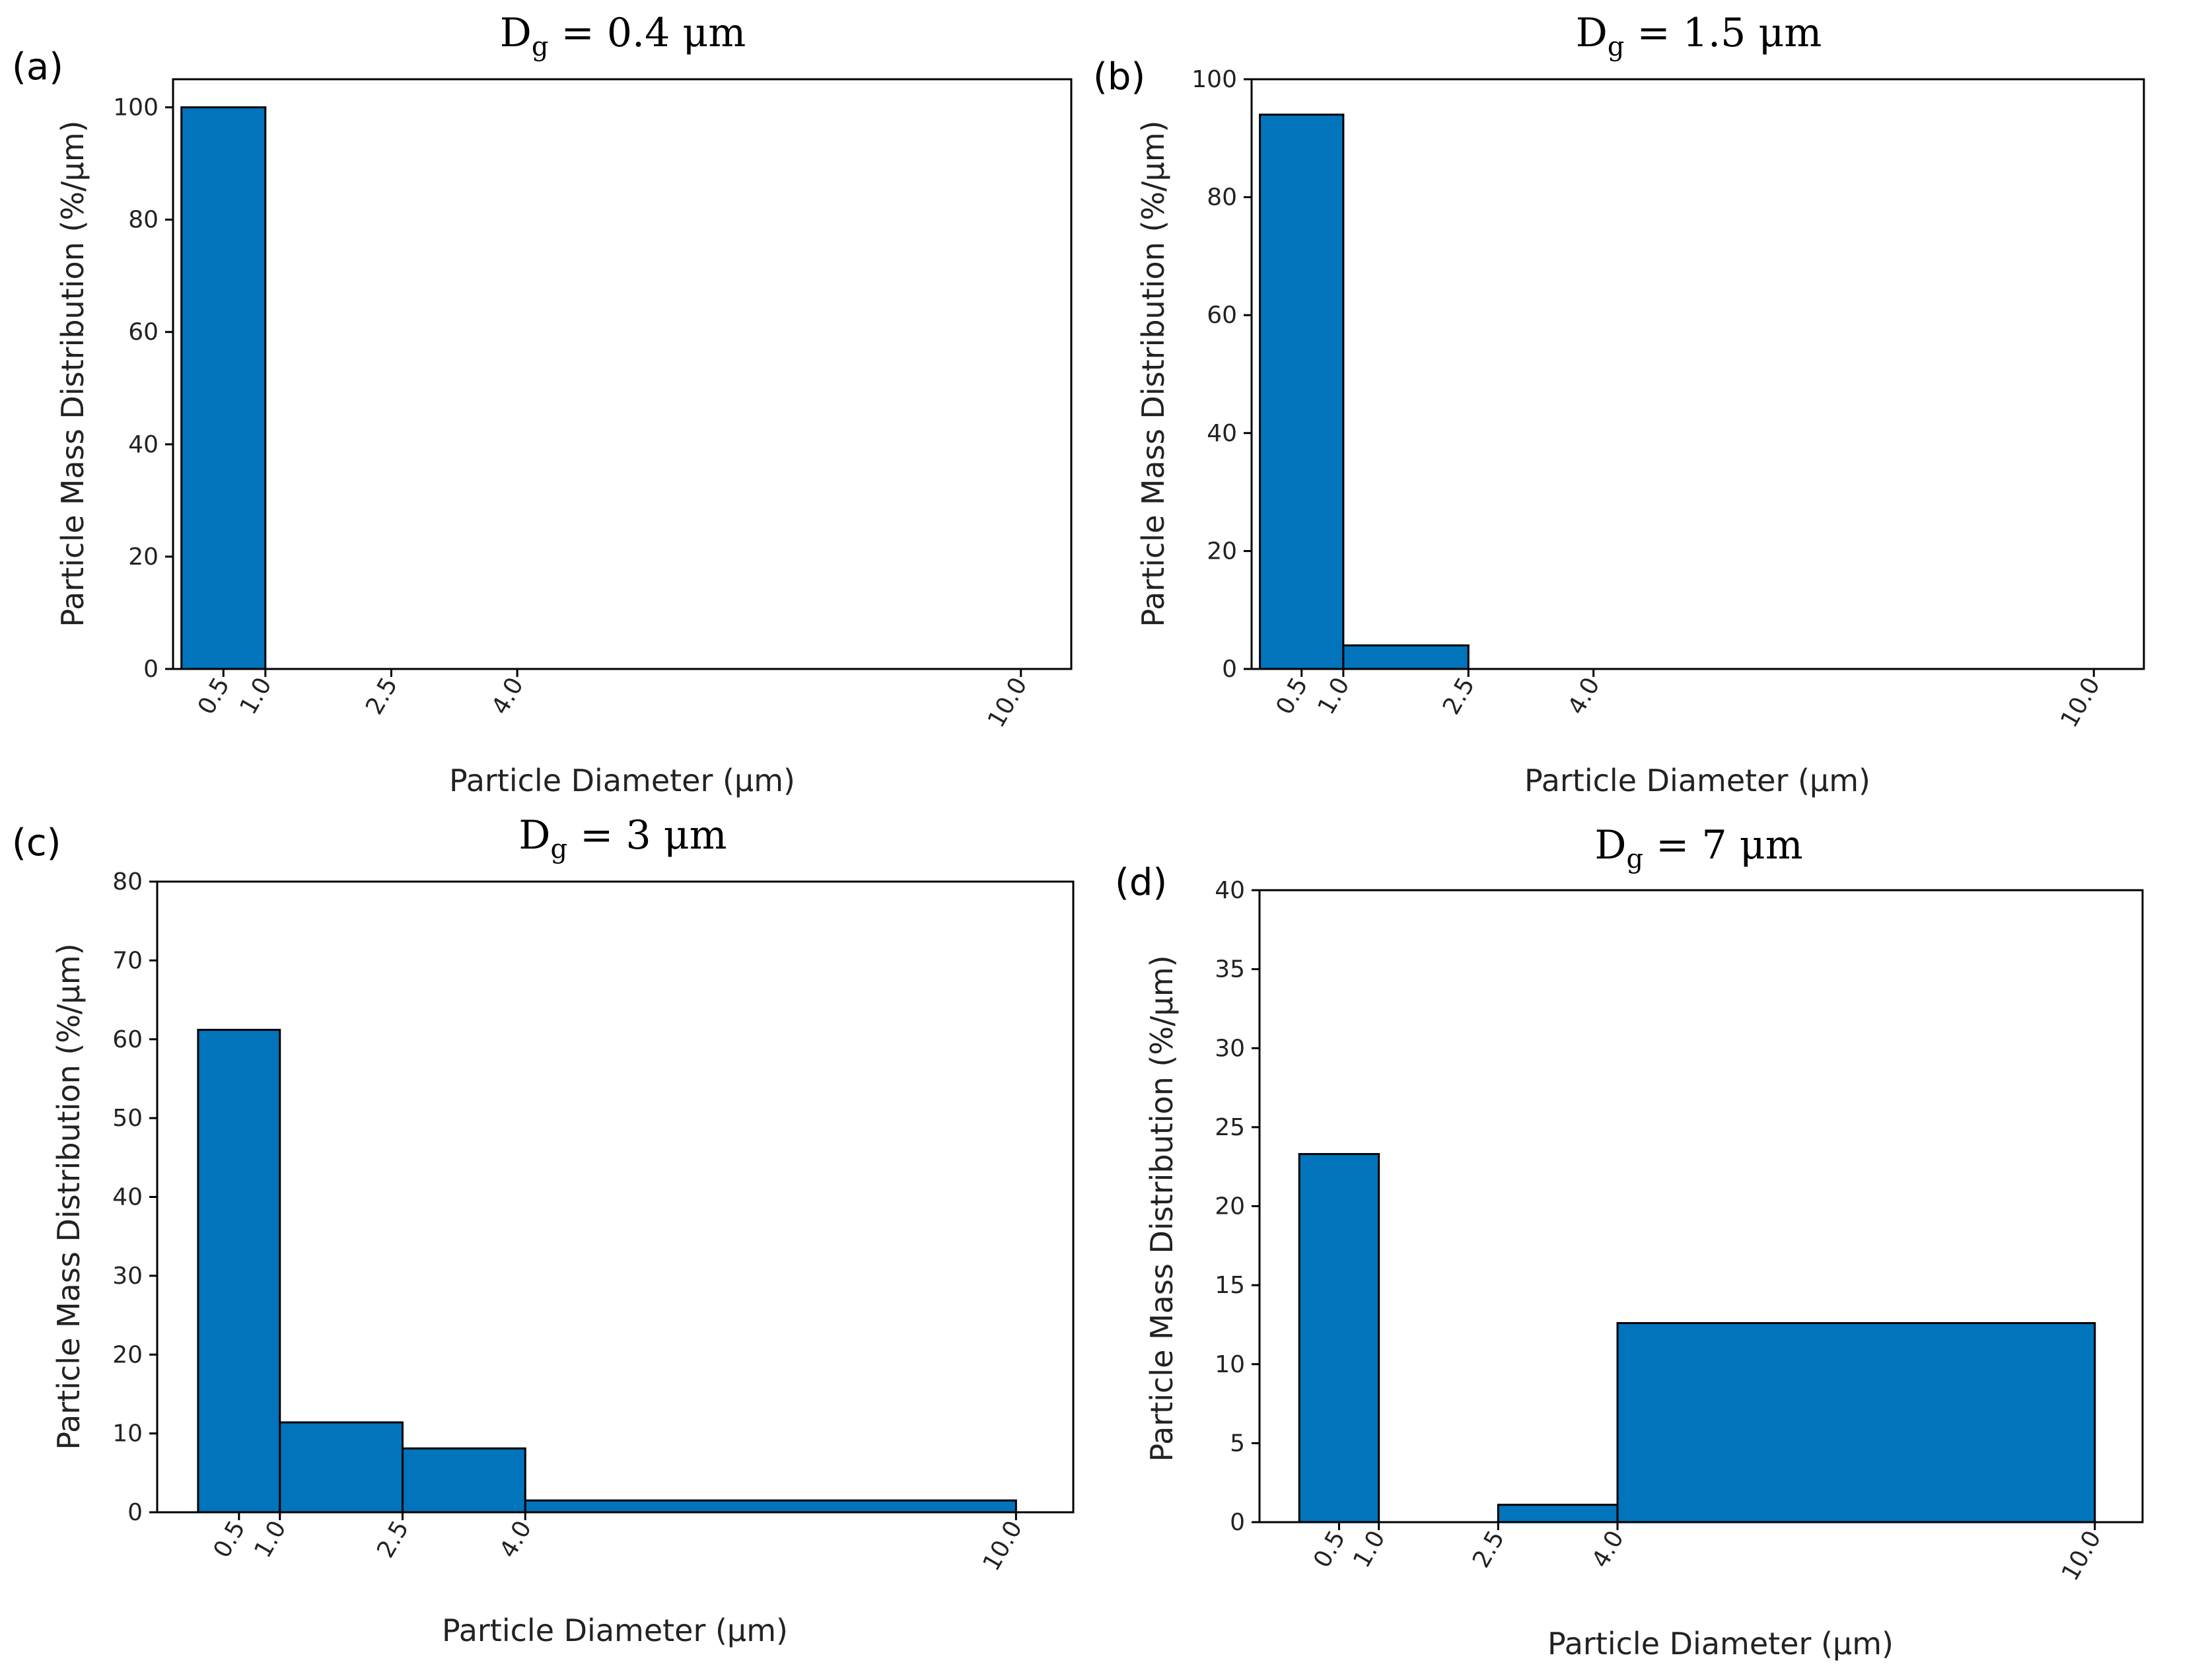 The width and height of the screenshot is (2202, 1680). Describe the element at coordinates (1698, 848) in the screenshot. I see `chart-title: Dg = 7 μm` at that location.